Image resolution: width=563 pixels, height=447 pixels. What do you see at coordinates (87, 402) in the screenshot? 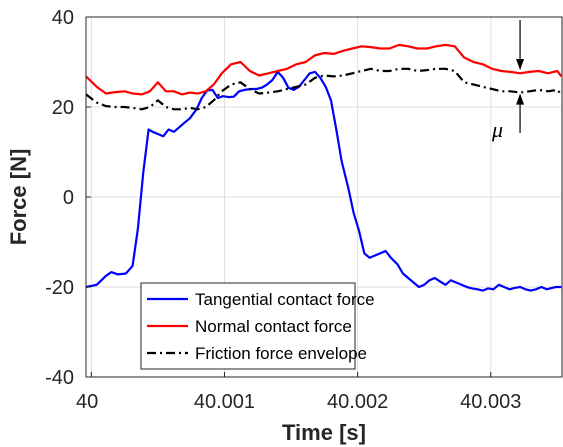
I see `x-tick-label: 40` at bounding box center [87, 402].